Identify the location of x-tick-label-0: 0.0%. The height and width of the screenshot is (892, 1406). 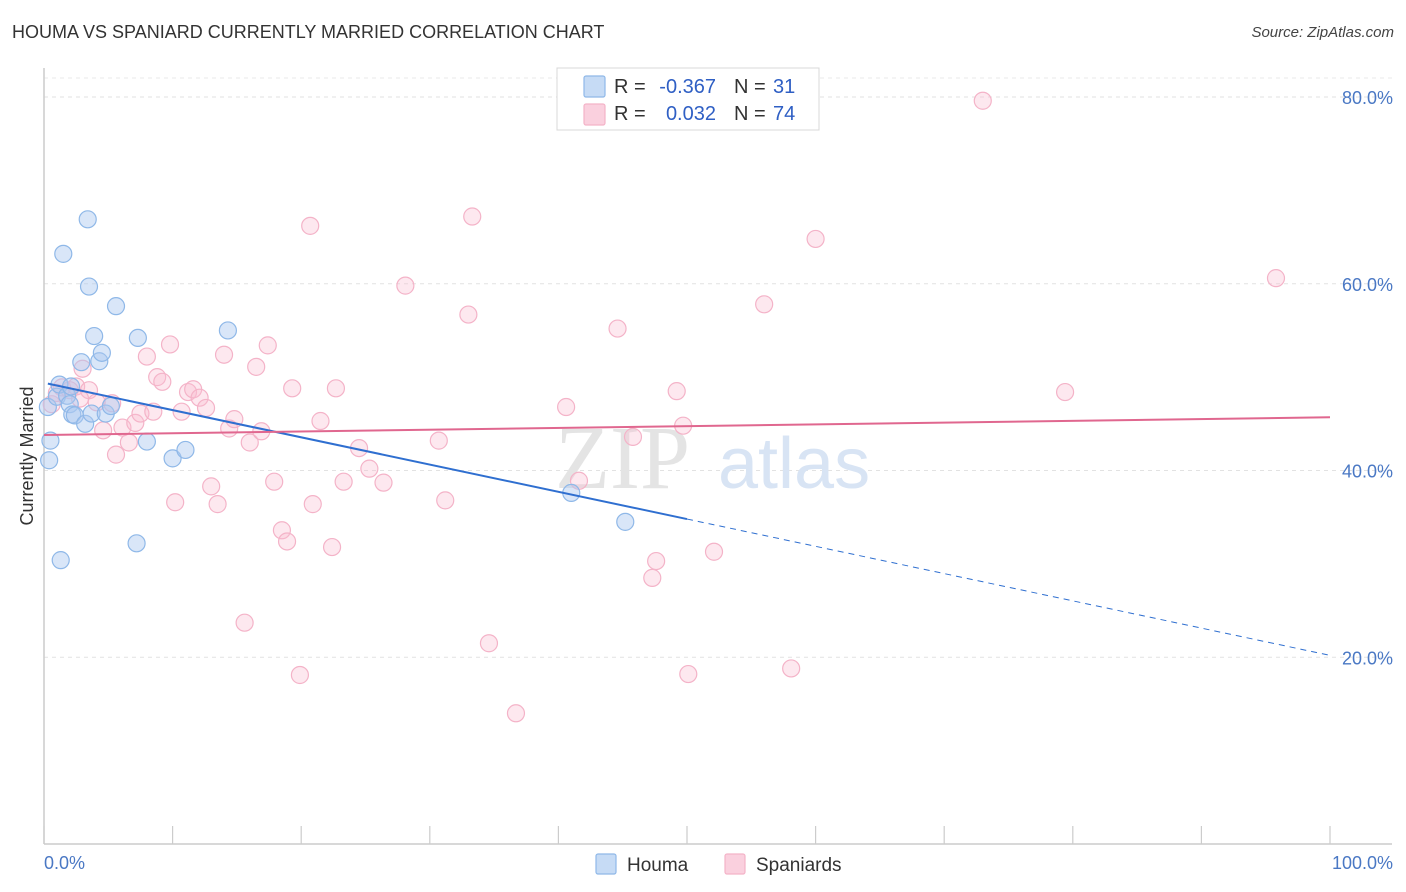
(64, 863).